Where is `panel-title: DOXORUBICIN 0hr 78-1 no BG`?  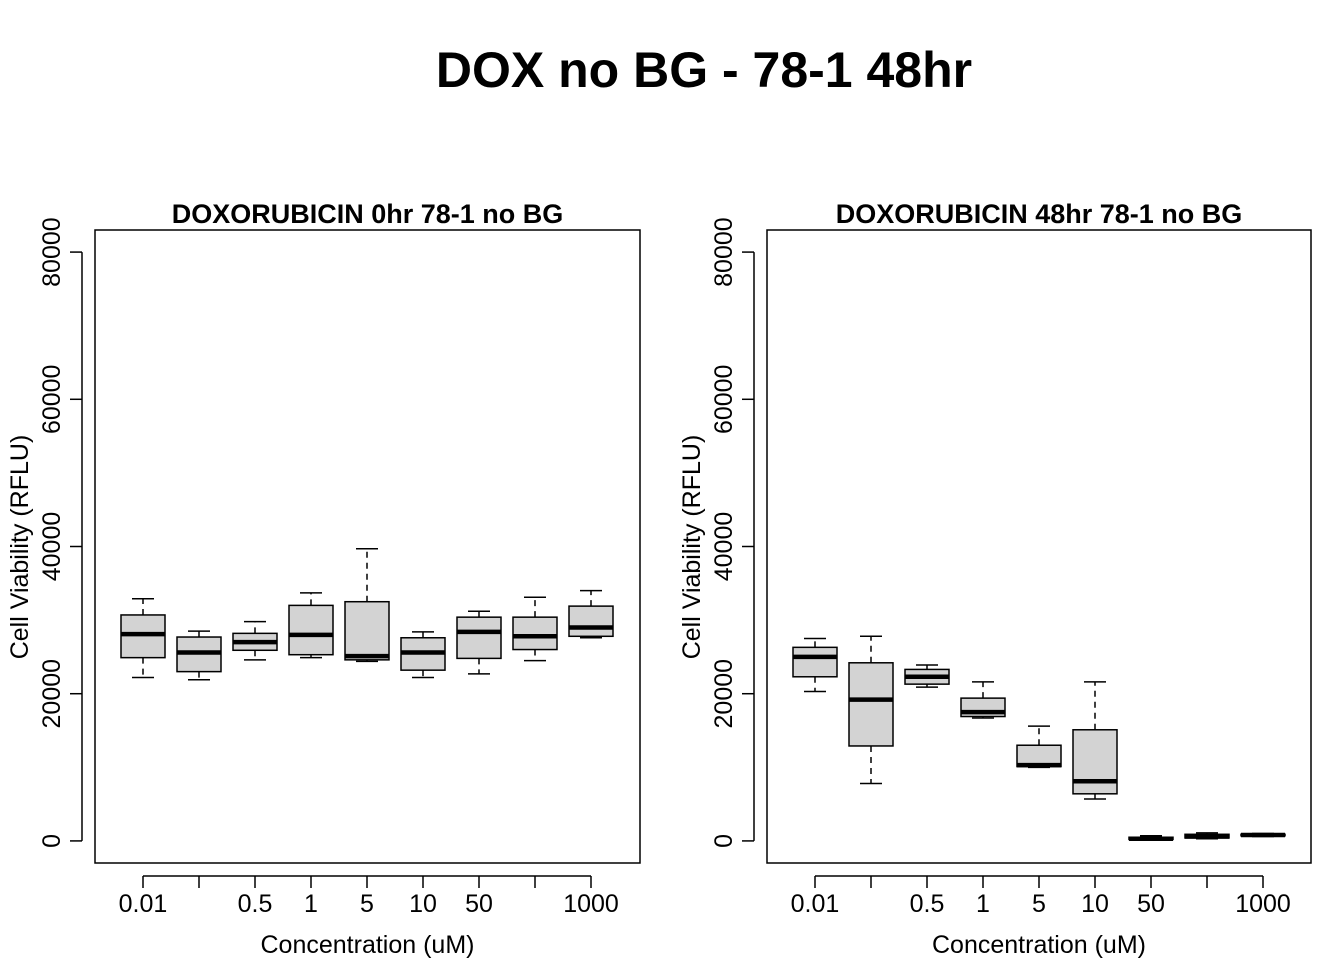
panel-title: DOXORUBICIN 0hr 78-1 no BG is located at coordinates (368, 214).